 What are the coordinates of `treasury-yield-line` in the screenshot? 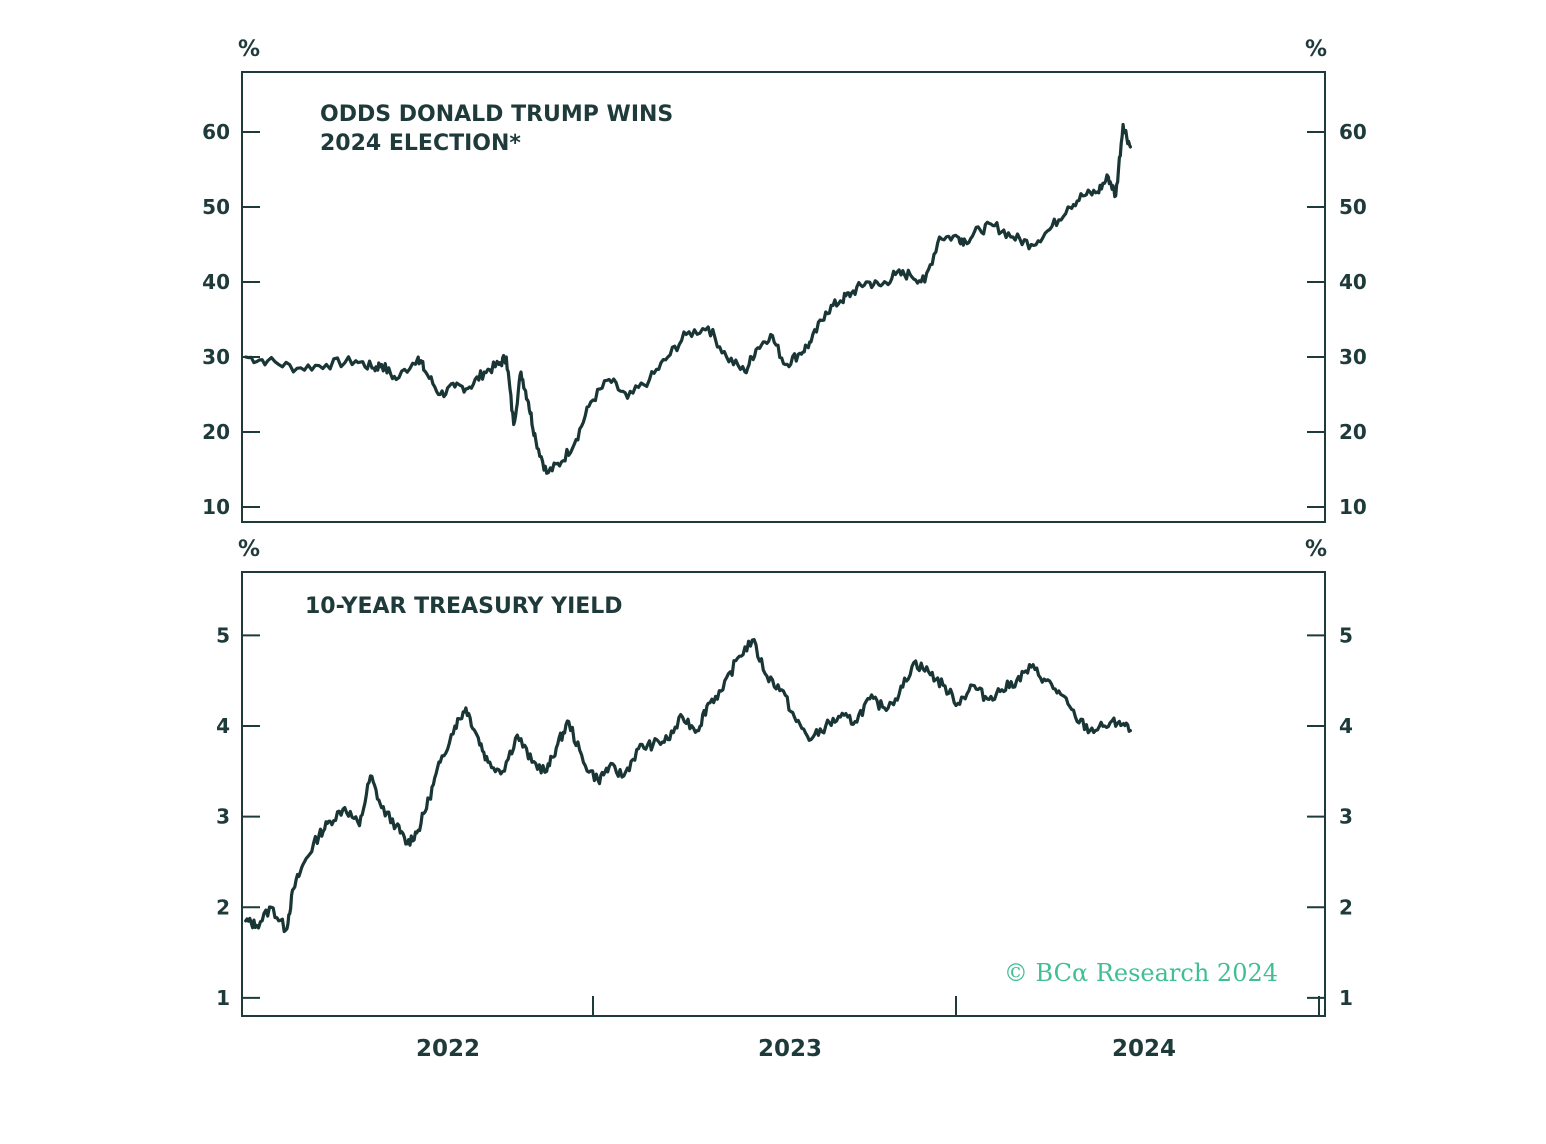 It's located at (688, 786).